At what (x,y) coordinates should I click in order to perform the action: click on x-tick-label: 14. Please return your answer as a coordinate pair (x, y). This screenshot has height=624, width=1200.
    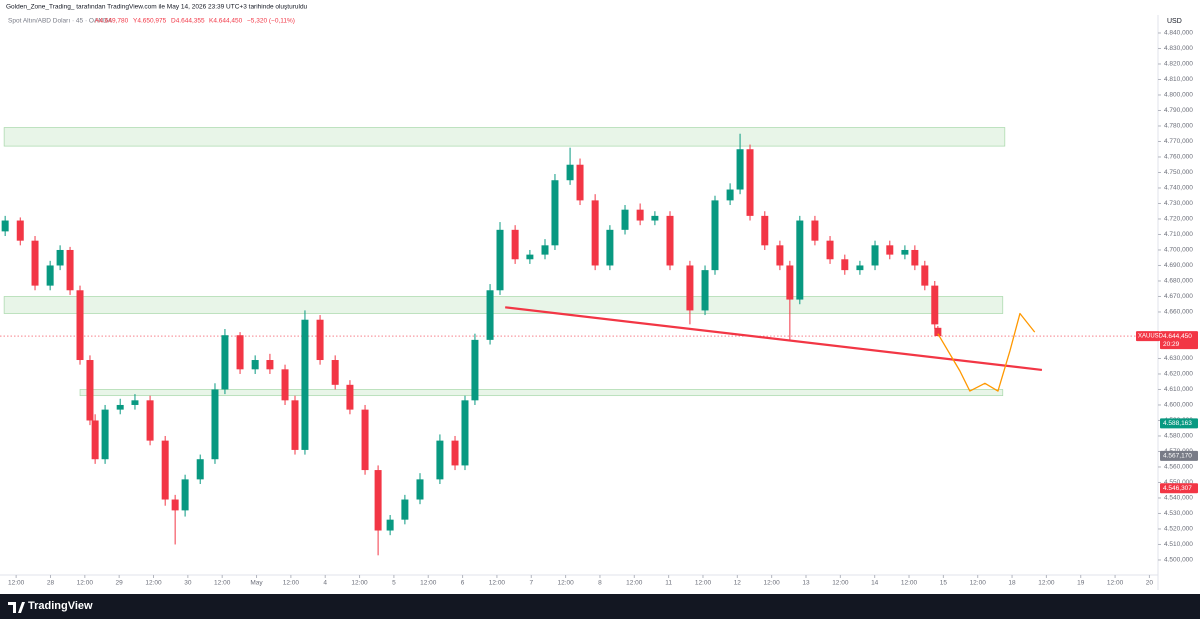
    Looking at the image, I should click on (875, 583).